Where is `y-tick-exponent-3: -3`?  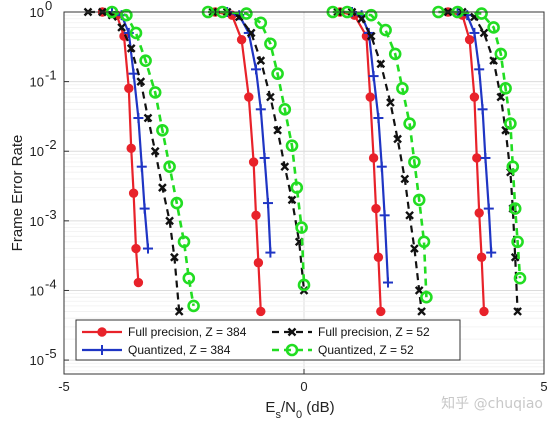
y-tick-exponent-3: -3 is located at coordinates (51, 214).